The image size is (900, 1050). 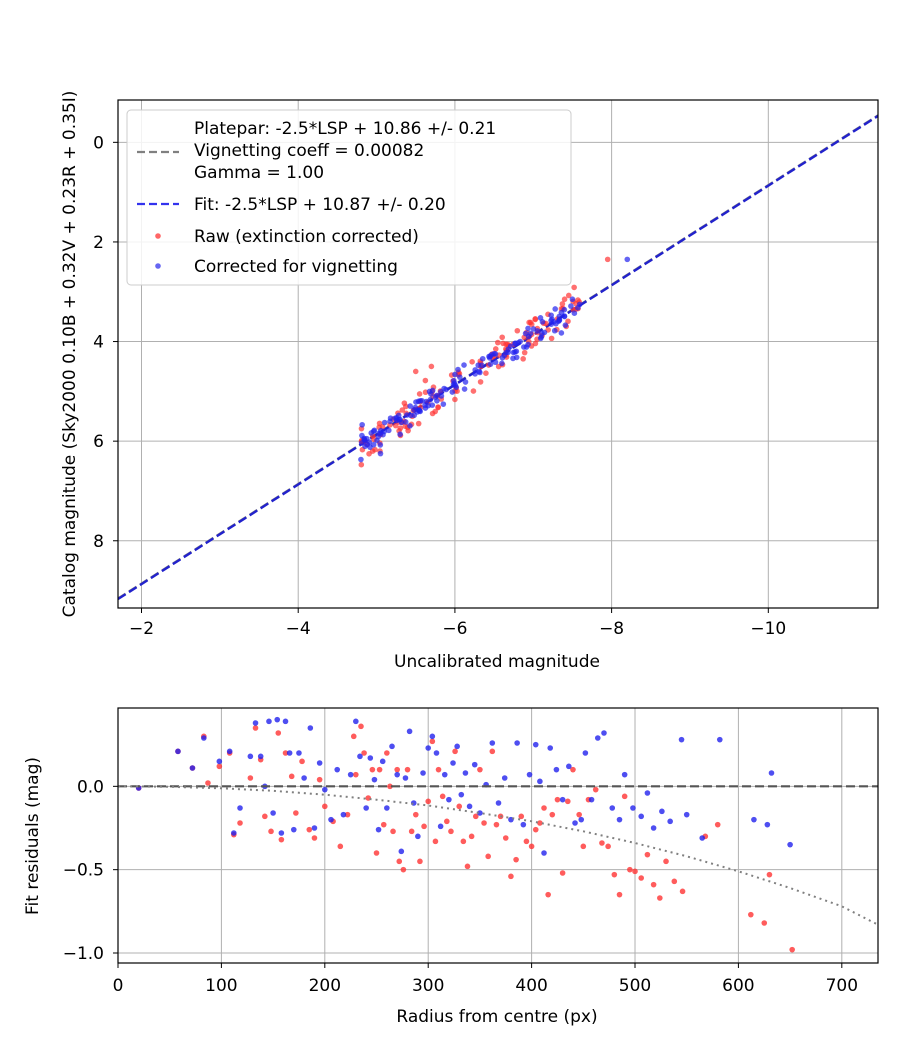 What do you see at coordinates (259, 173) in the screenshot?
I see `legend-platepar-label: Gamma = 1.00` at bounding box center [259, 173].